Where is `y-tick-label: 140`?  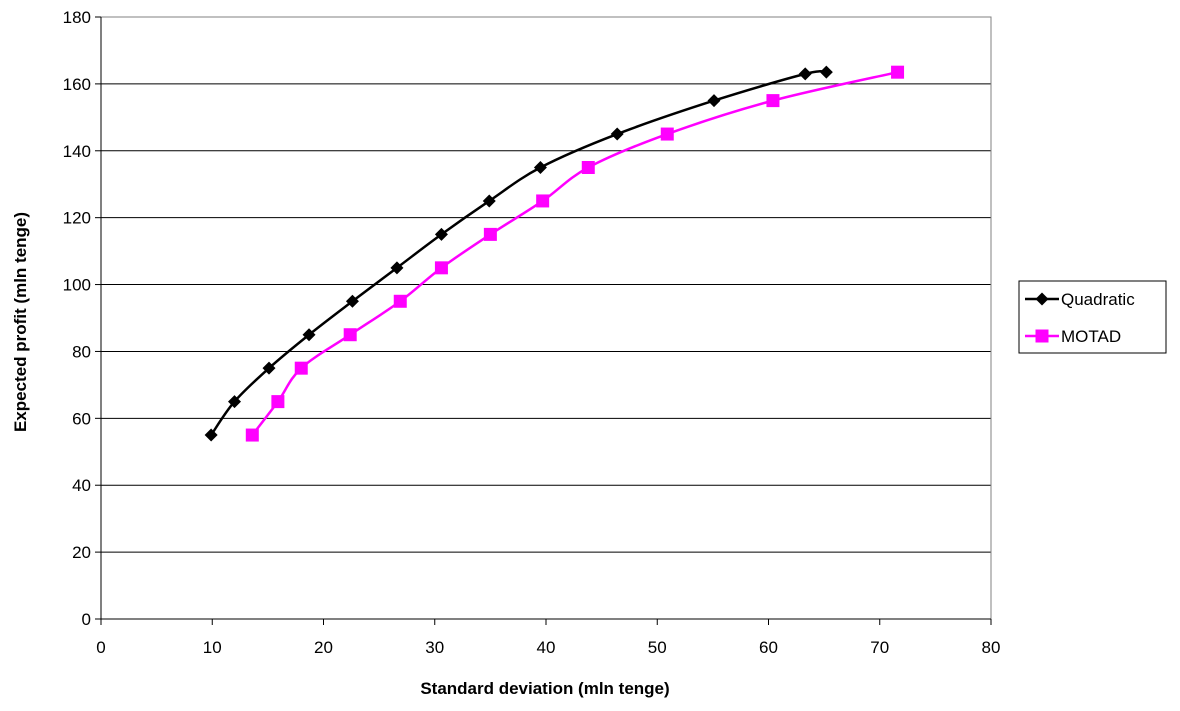 y-tick-label: 140 is located at coordinates (77, 151).